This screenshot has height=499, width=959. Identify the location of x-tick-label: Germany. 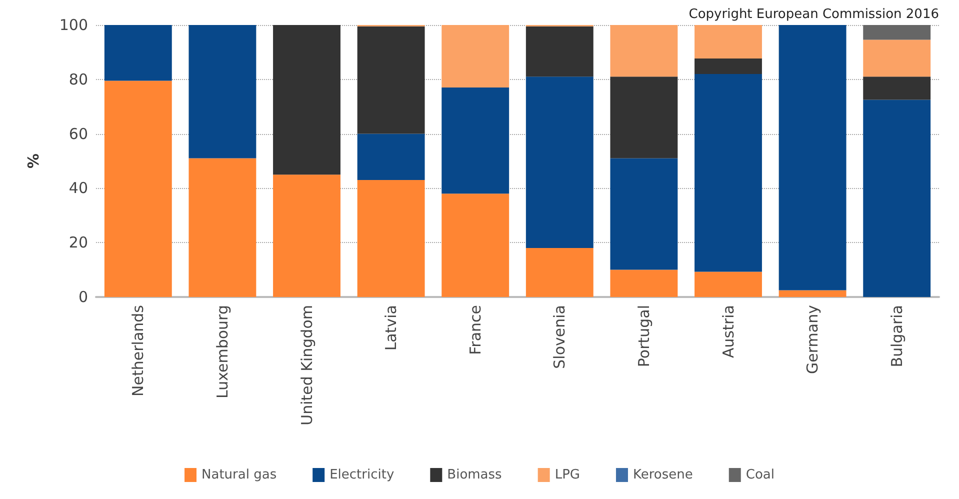
(813, 339).